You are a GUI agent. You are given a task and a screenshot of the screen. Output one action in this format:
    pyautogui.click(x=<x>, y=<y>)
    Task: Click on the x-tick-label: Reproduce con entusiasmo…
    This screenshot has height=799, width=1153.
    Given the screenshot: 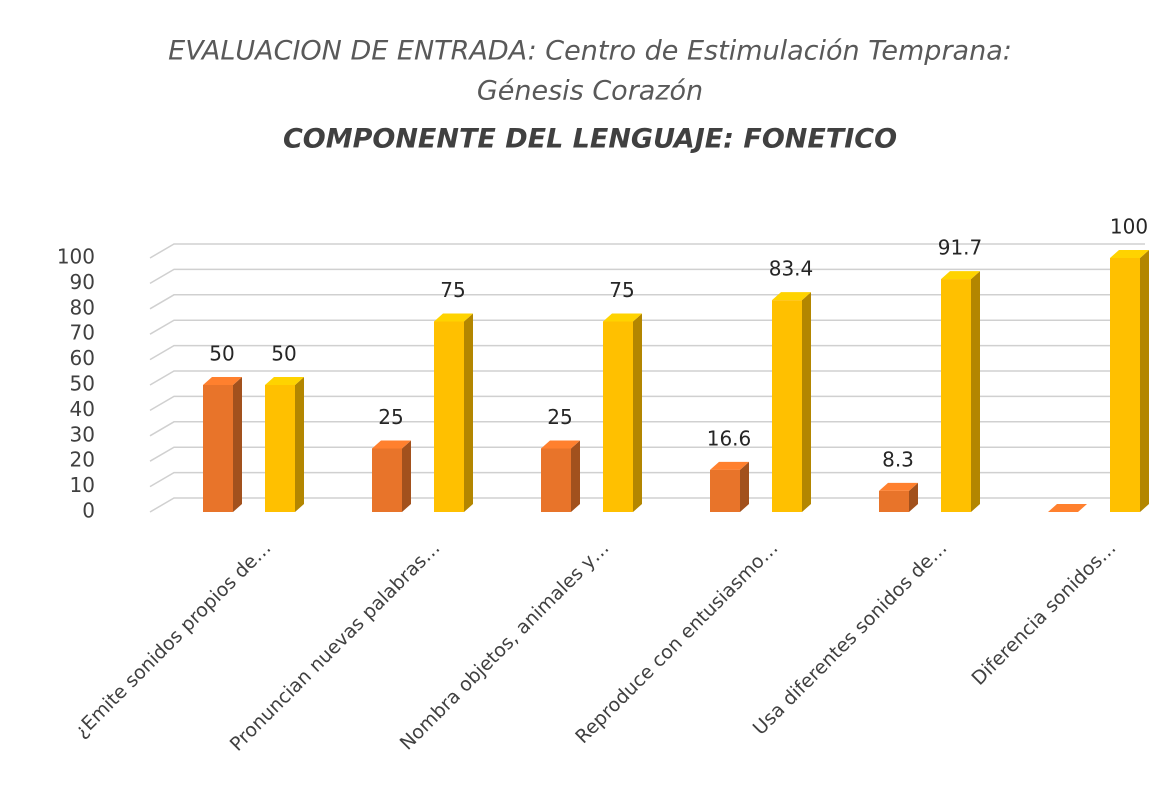 What is the action you would take?
    pyautogui.click(x=676, y=642)
    